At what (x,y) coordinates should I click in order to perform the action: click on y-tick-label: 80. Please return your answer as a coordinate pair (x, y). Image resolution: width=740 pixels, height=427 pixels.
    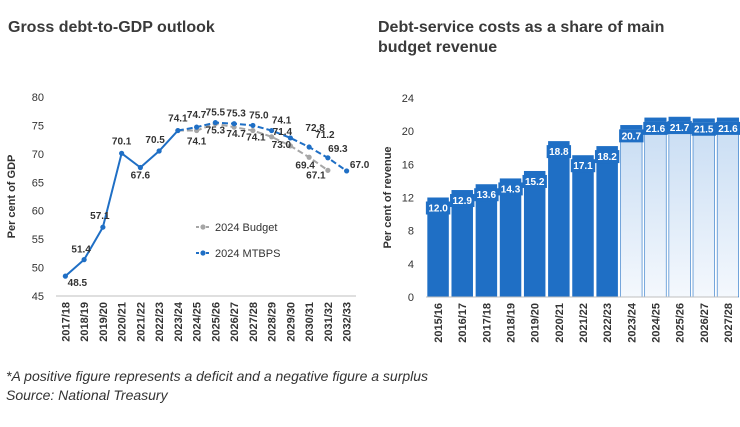
    Looking at the image, I should click on (38, 98).